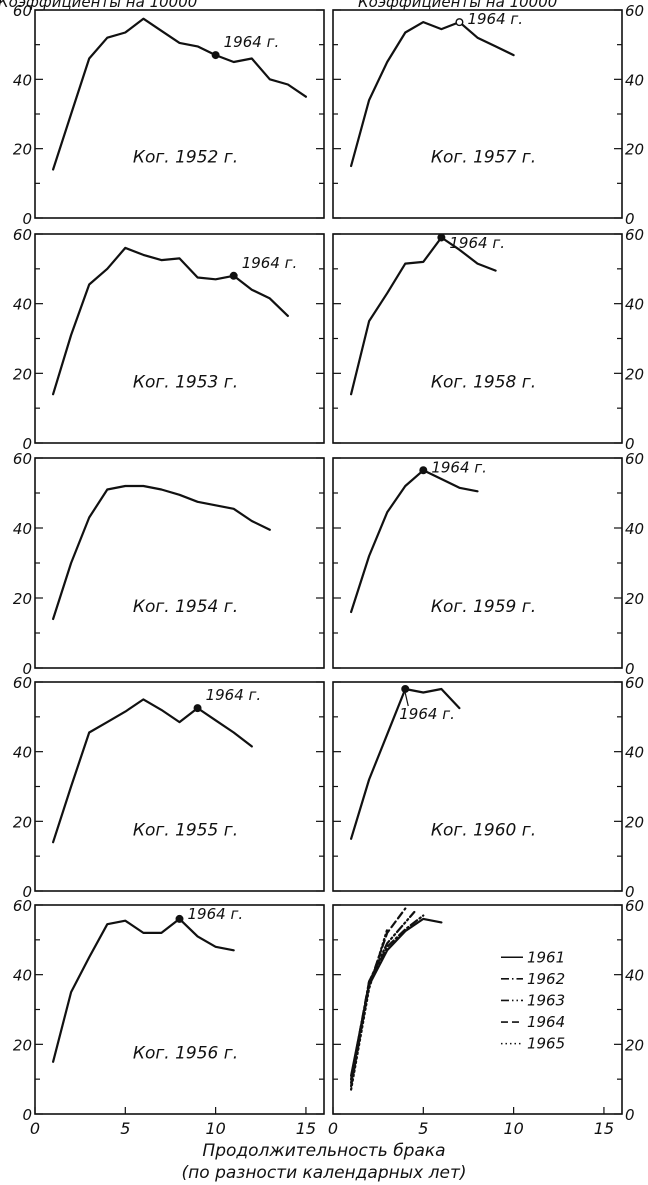 Image resolution: width=648 pixels, height=1185 pixels. What do you see at coordinates (185, 158) in the screenshot?
I see `cohort-title: Ког. 1952 г.` at bounding box center [185, 158].